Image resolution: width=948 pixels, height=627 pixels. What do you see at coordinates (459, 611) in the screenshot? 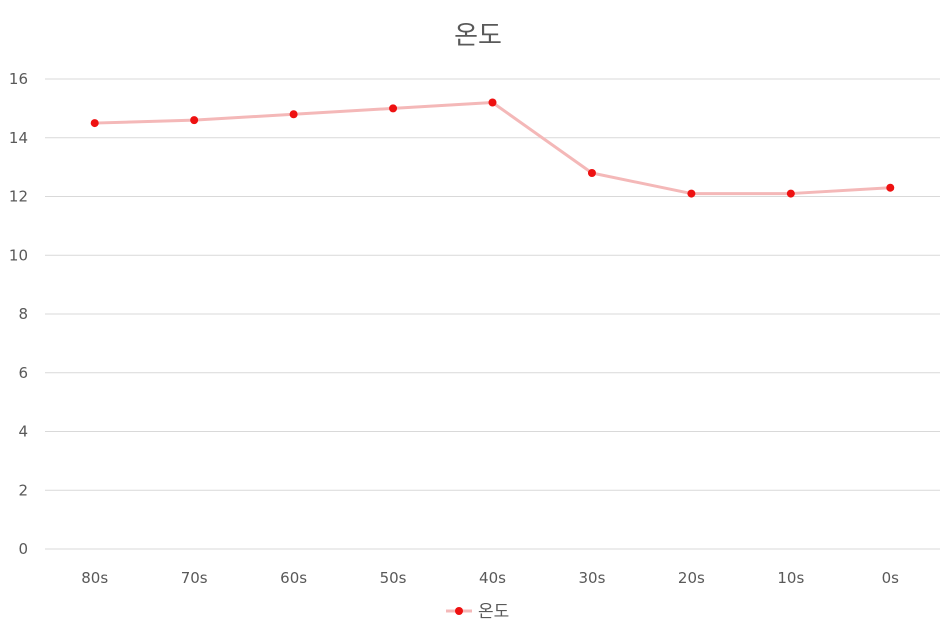
I see `legend-marker-swatch` at bounding box center [459, 611].